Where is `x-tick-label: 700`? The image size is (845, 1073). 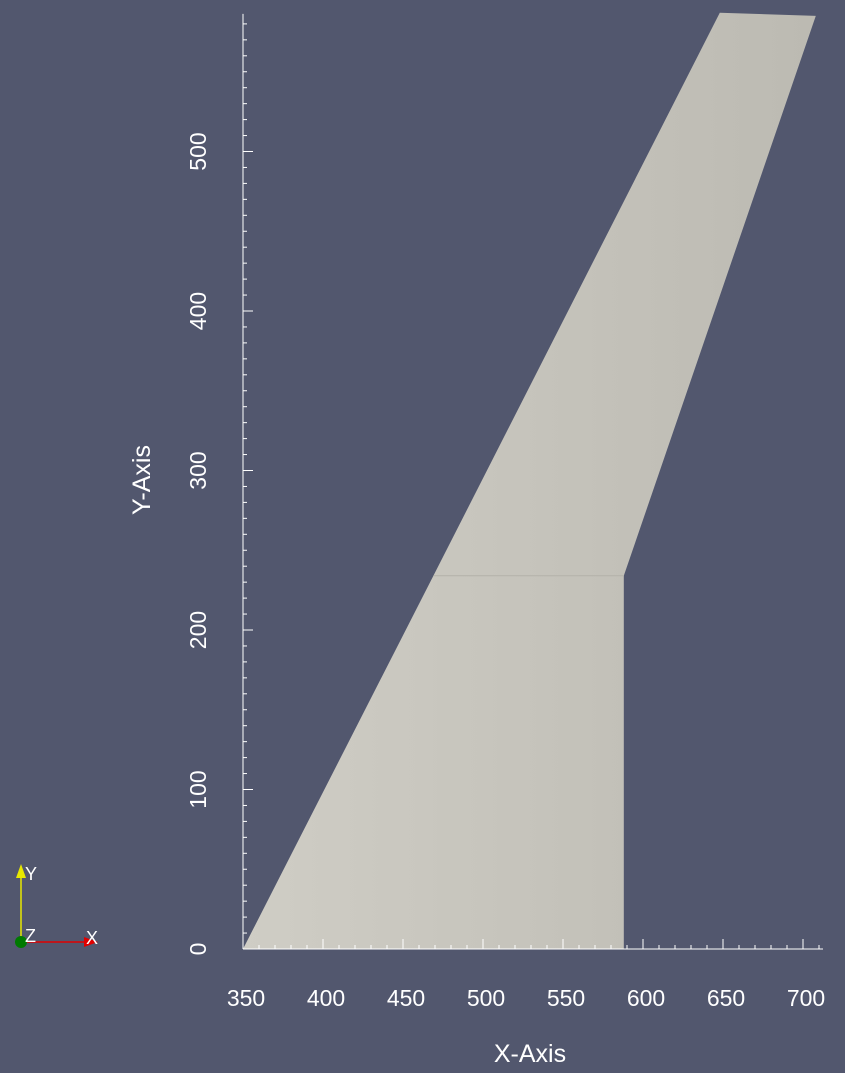
x-tick-label: 700 is located at coordinates (806, 998).